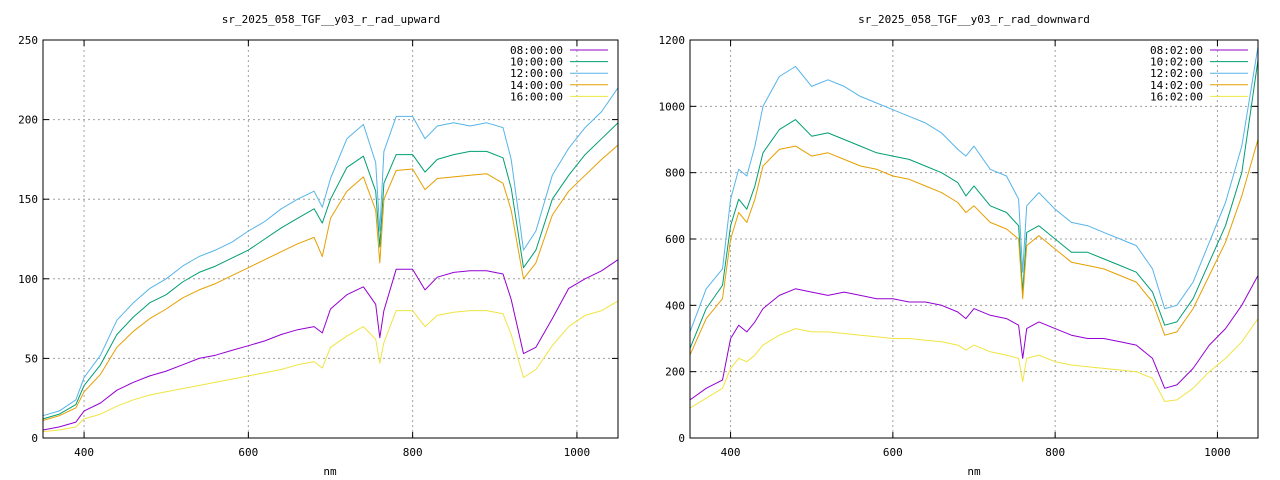 This screenshot has height=480, width=1280. Describe the element at coordinates (675, 173) in the screenshot. I see `y-tick-label: 800` at that location.